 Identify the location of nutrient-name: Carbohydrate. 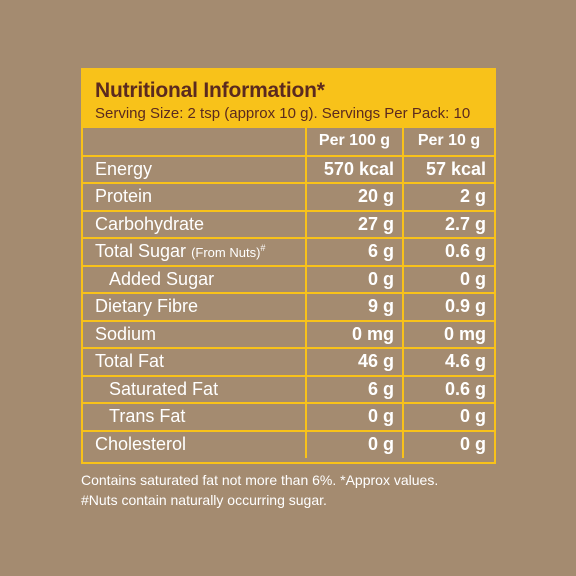
(194, 224).